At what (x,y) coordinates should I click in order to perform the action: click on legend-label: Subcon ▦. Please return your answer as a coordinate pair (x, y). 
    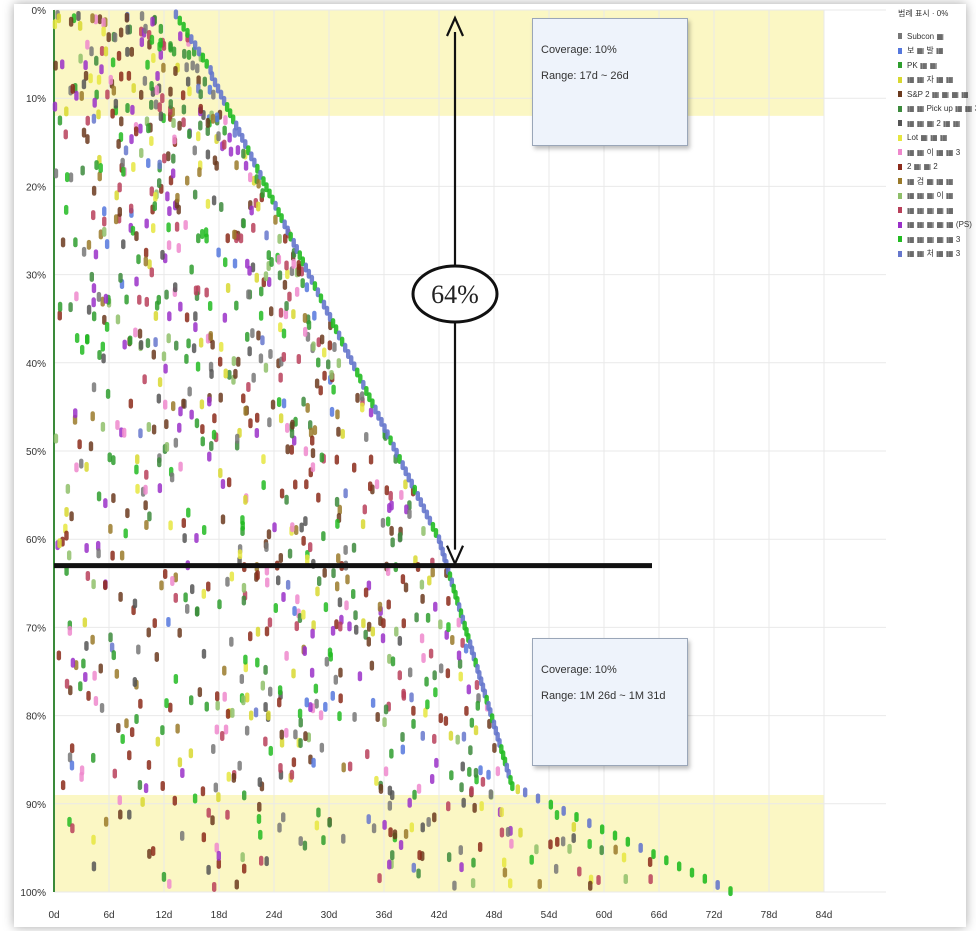
    Looking at the image, I should click on (925, 36).